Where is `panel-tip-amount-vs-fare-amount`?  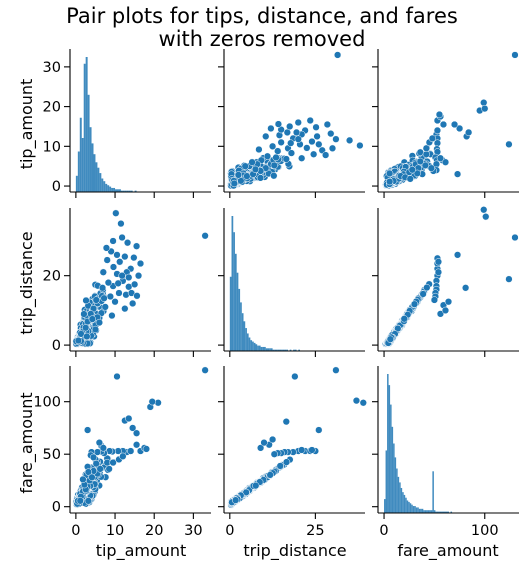 panel-tip-amount-vs-fare-amount is located at coordinates (445, 123).